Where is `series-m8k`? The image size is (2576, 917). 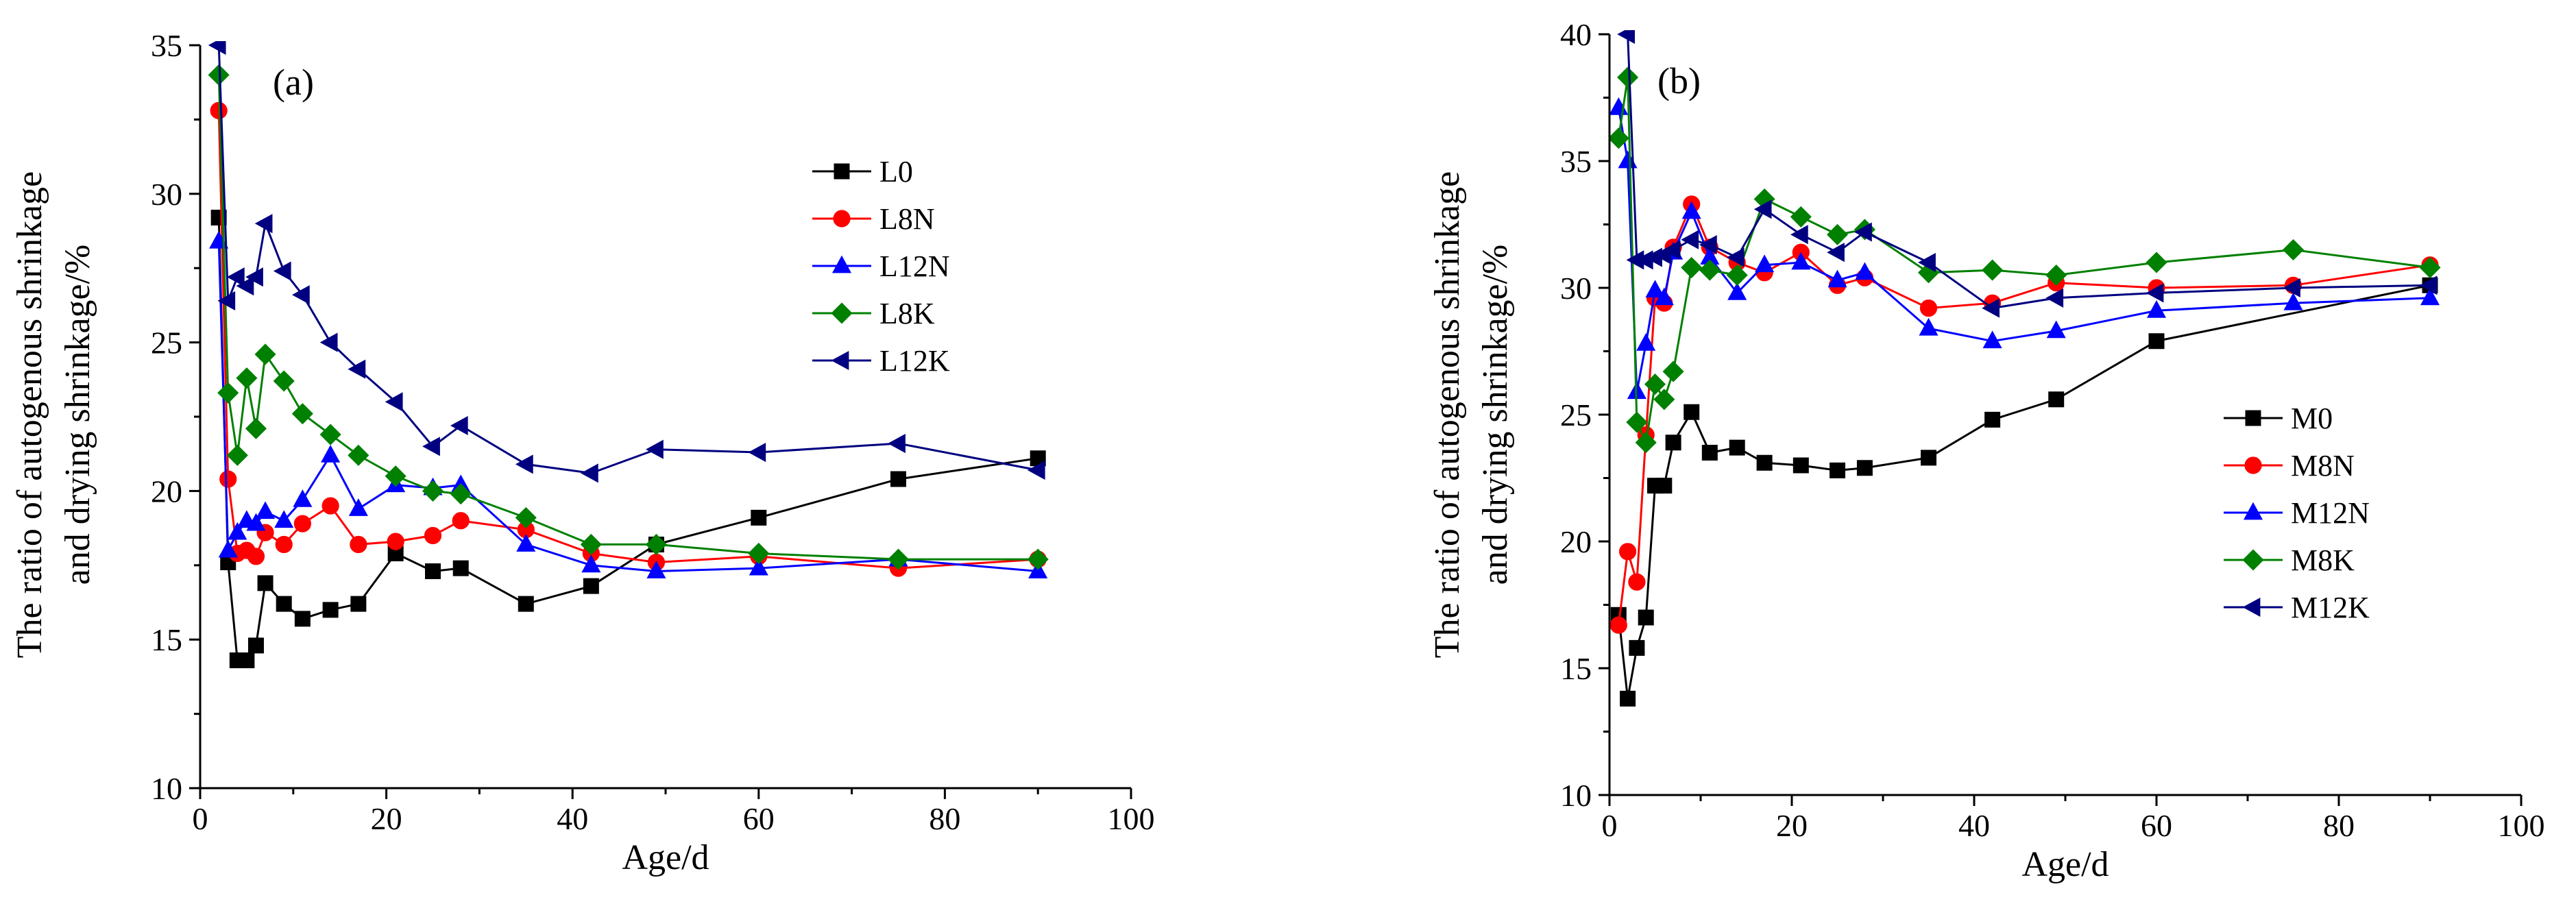 series-m8k is located at coordinates (2025, 260).